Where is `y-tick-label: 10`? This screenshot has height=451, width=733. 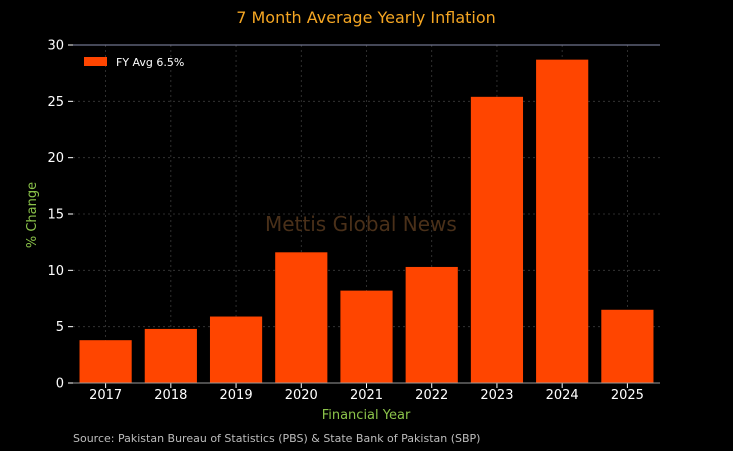
y-tick-label: 10 is located at coordinates (55, 271).